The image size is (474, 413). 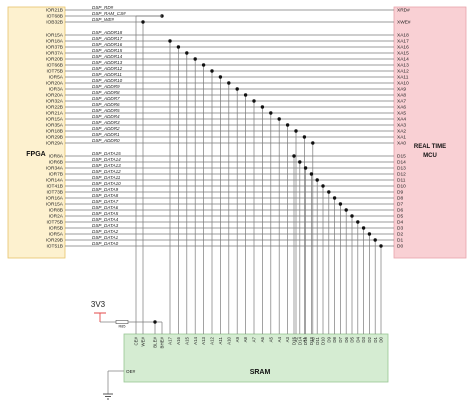 What do you see at coordinates (400, 193) in the screenshot?
I see `mcu-pin-label: D9` at bounding box center [400, 193].